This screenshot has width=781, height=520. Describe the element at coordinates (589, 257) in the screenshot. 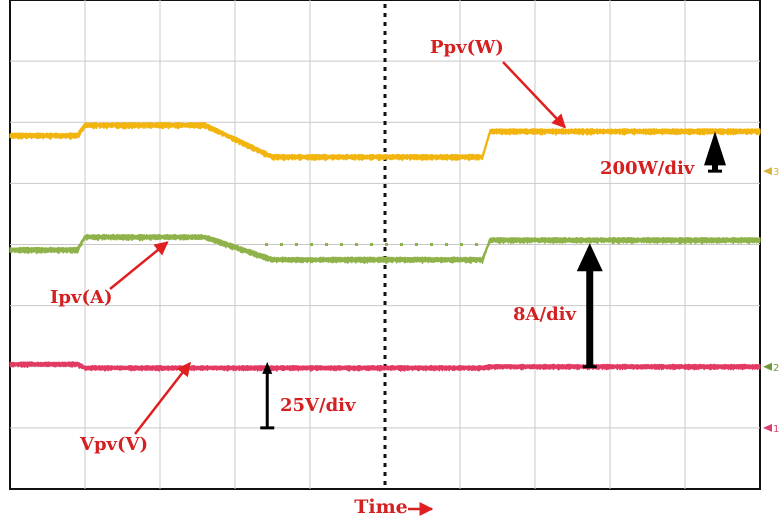

I see `scale-arrow-ipv-head` at that location.